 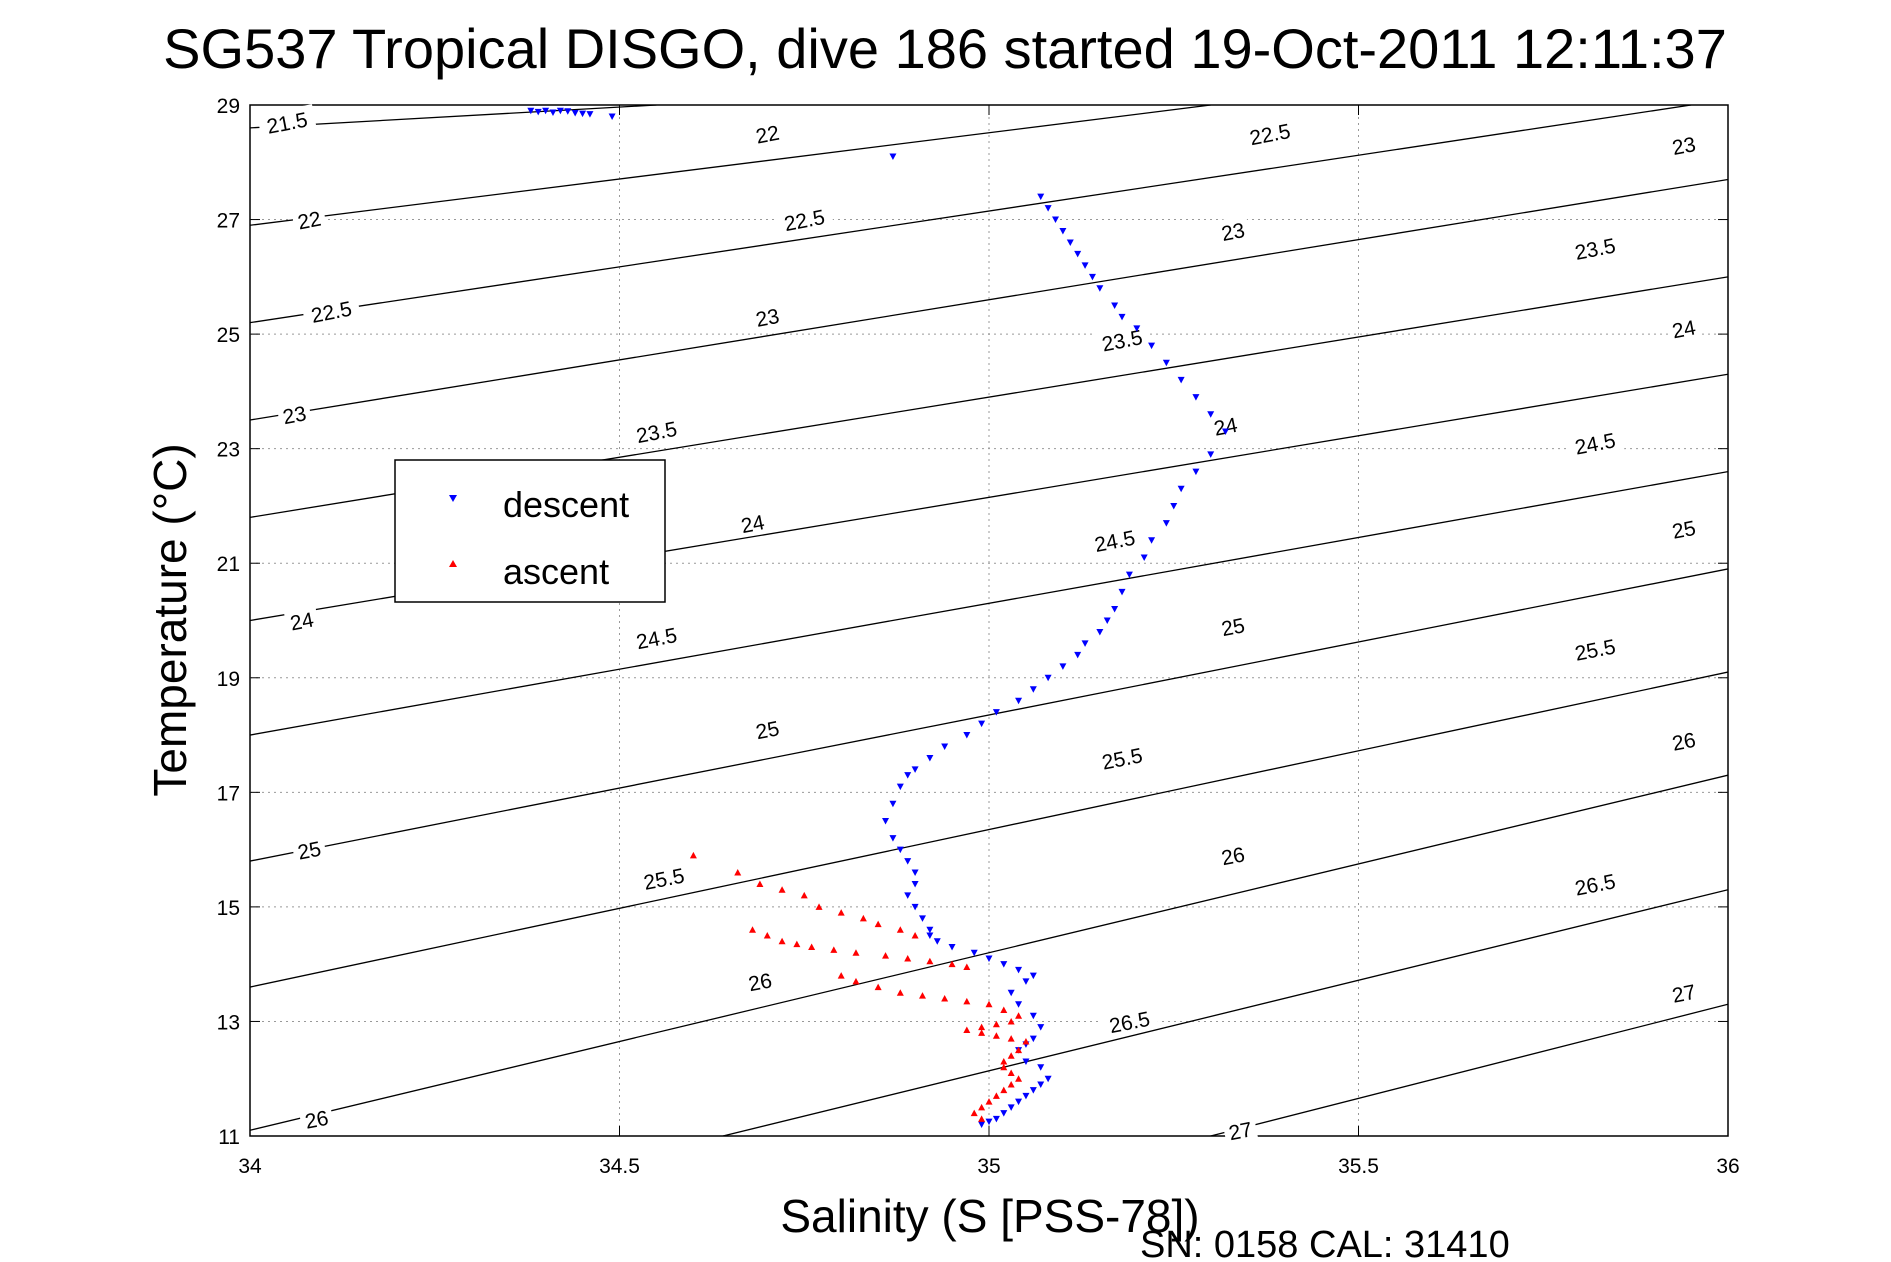 I want to click on legend-marker-descent, so click(x=453, y=498).